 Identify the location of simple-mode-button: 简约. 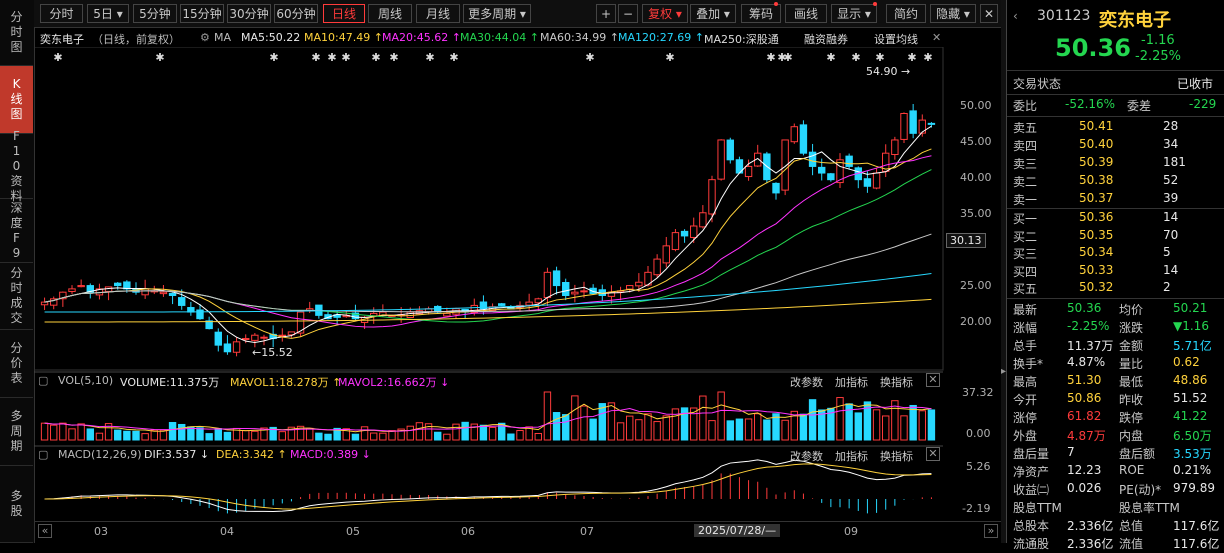
(906, 13).